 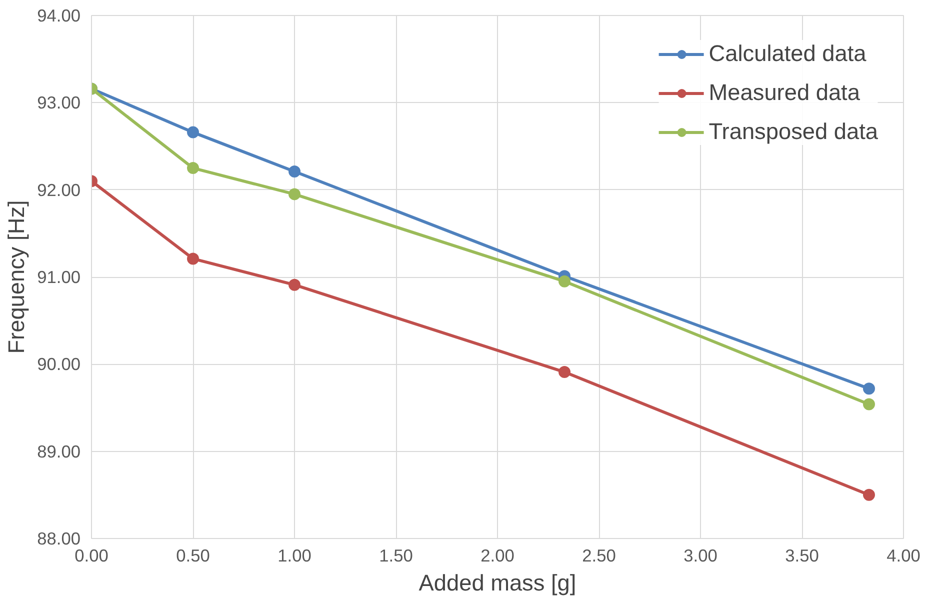 I want to click on x-tick-label: 4.00, so click(x=903, y=556).